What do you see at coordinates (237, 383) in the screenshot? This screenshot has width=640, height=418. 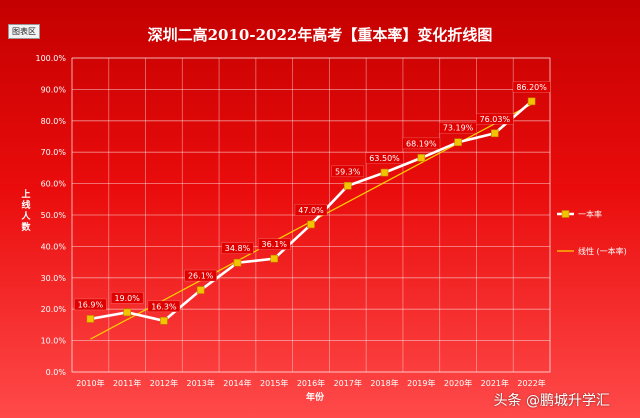 I see `x-tick-label: 2014年` at bounding box center [237, 383].